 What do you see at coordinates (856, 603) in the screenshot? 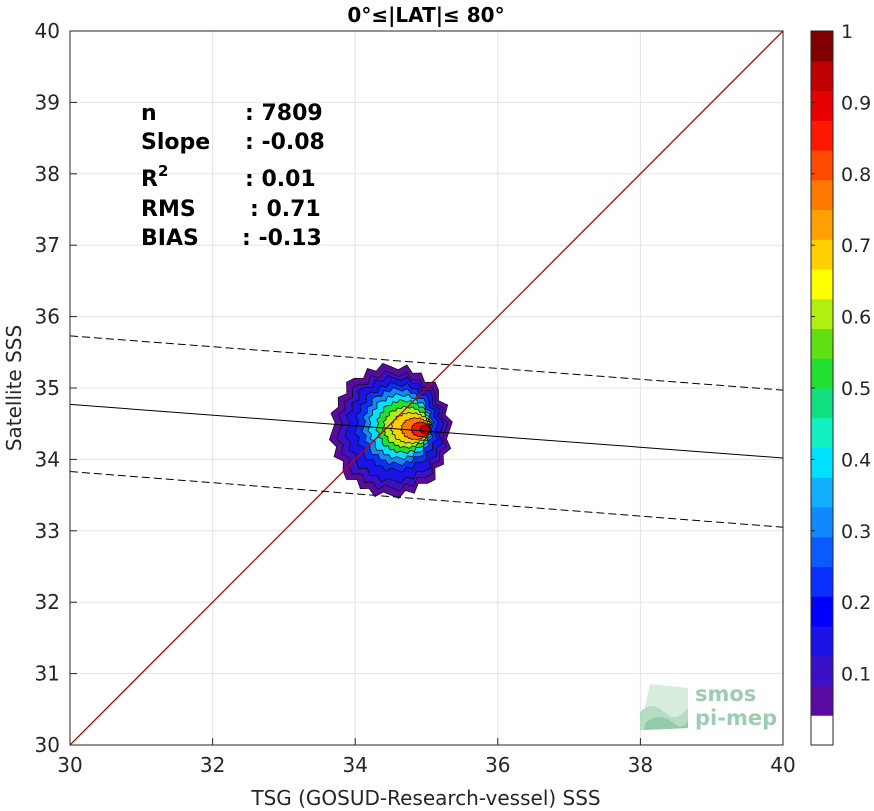
I see `colorbar-tick-label: 0.2` at bounding box center [856, 603].